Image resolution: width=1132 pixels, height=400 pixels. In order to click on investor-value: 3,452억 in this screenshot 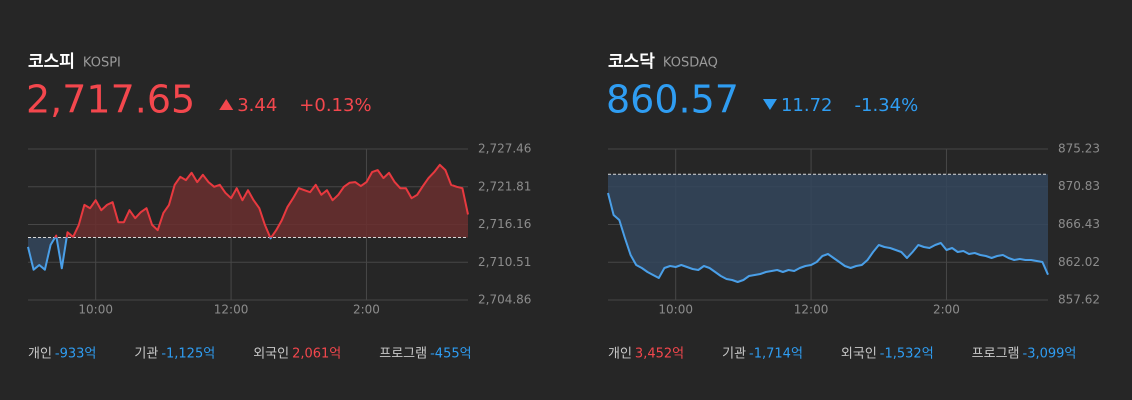, I will do `click(659, 354)`.